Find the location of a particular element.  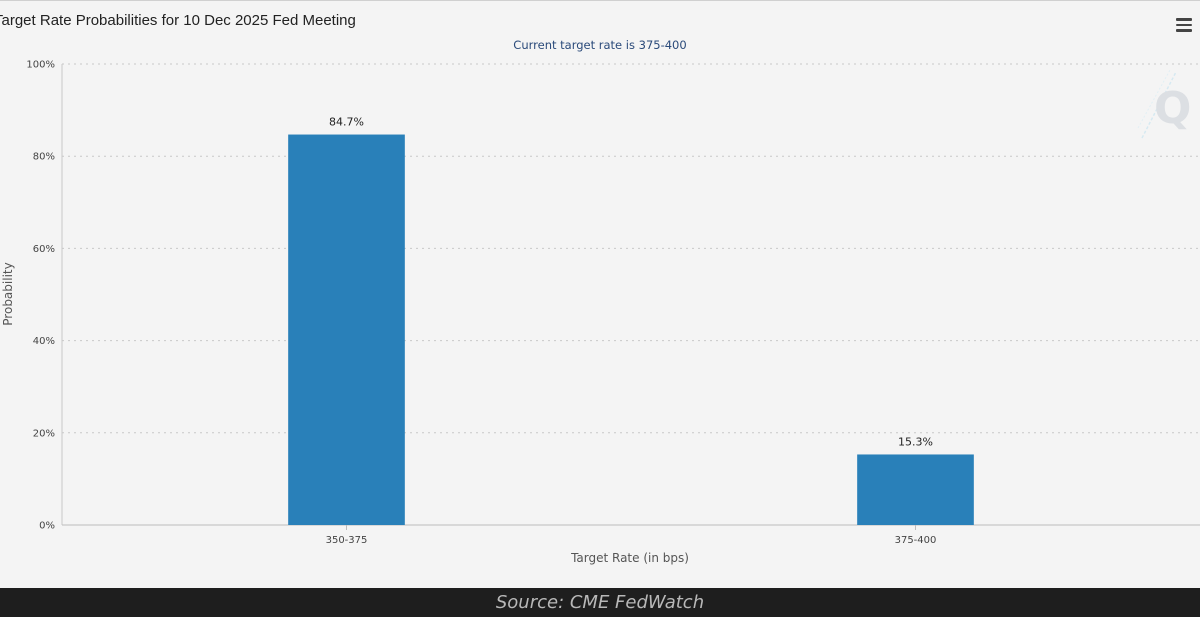

source-text: Source: CME FedWatch is located at coordinates (600, 602).